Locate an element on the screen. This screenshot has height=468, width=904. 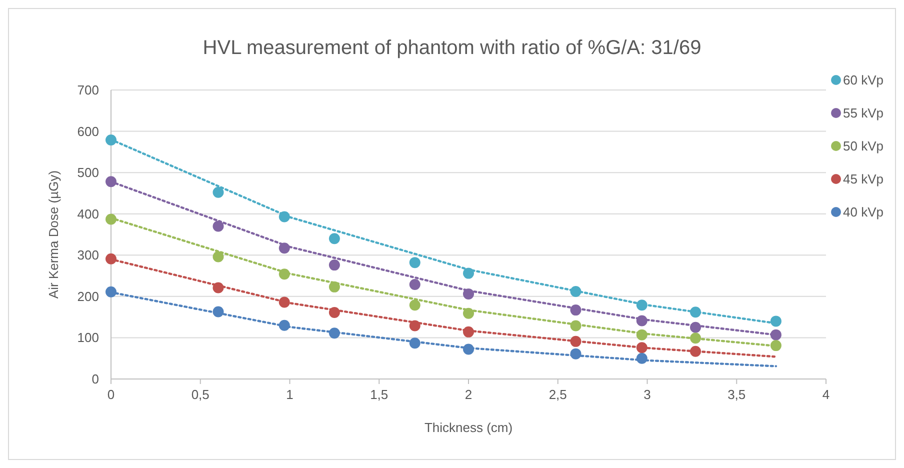
legend-label: 60 kVp is located at coordinates (863, 80).